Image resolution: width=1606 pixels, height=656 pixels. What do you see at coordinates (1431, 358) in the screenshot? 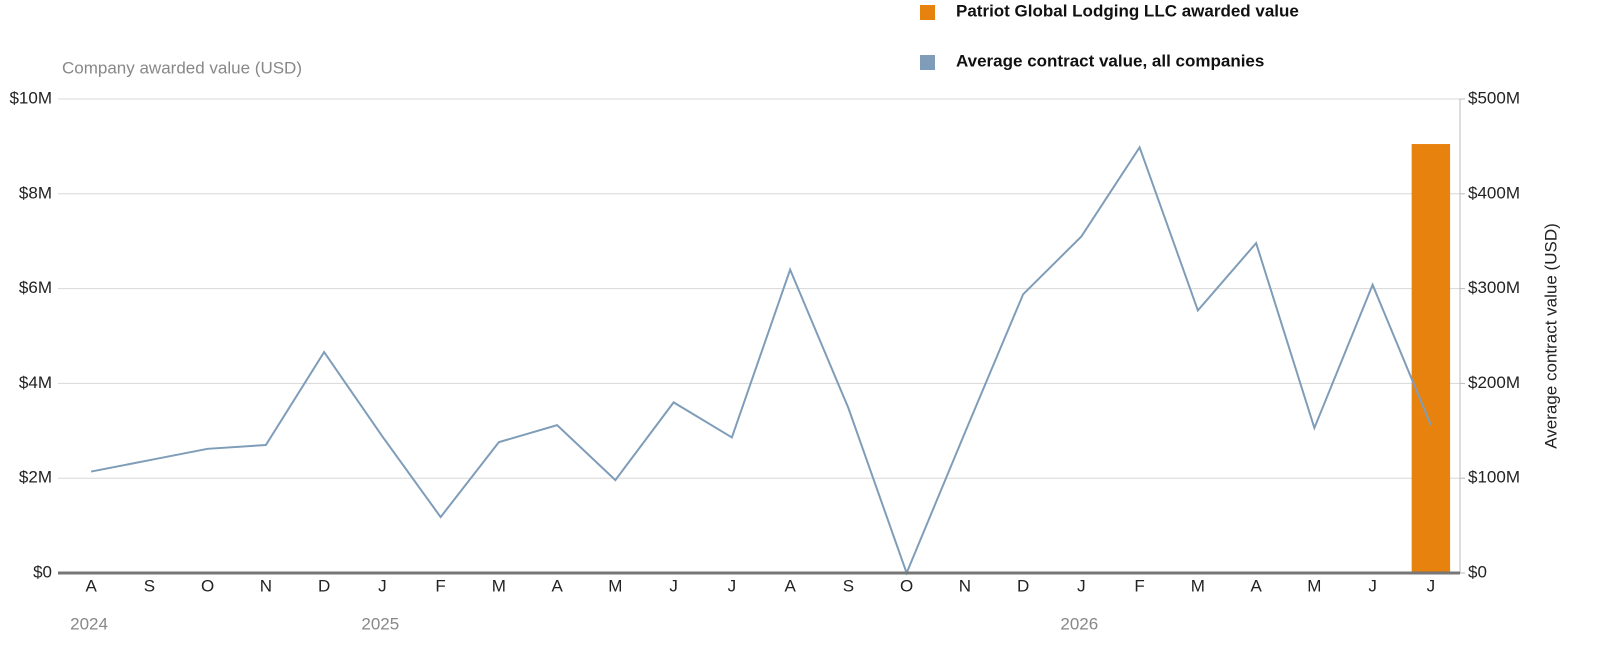
I see `bar` at bounding box center [1431, 358].